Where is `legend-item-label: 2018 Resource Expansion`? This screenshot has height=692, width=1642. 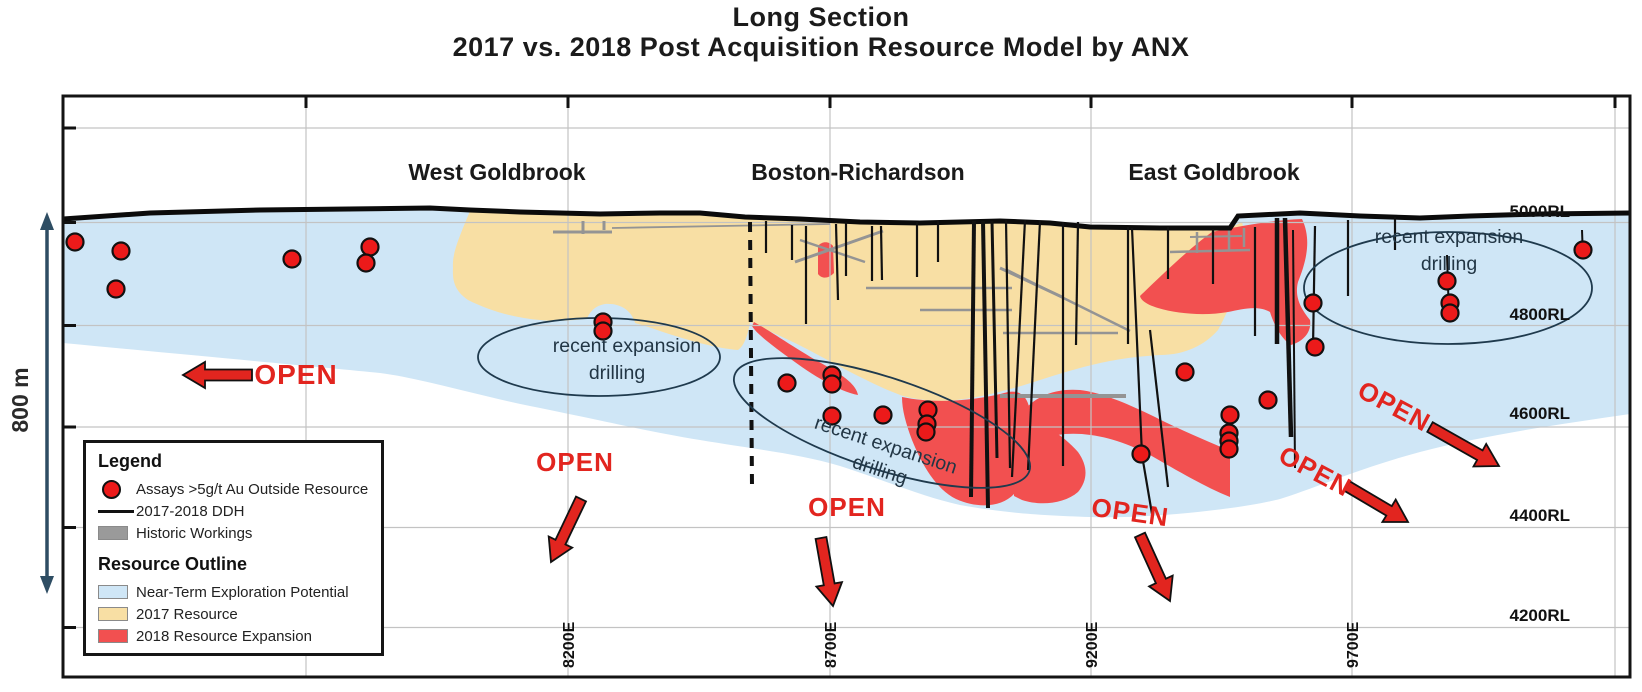 legend-item-label: 2018 Resource Expansion is located at coordinates (224, 636).